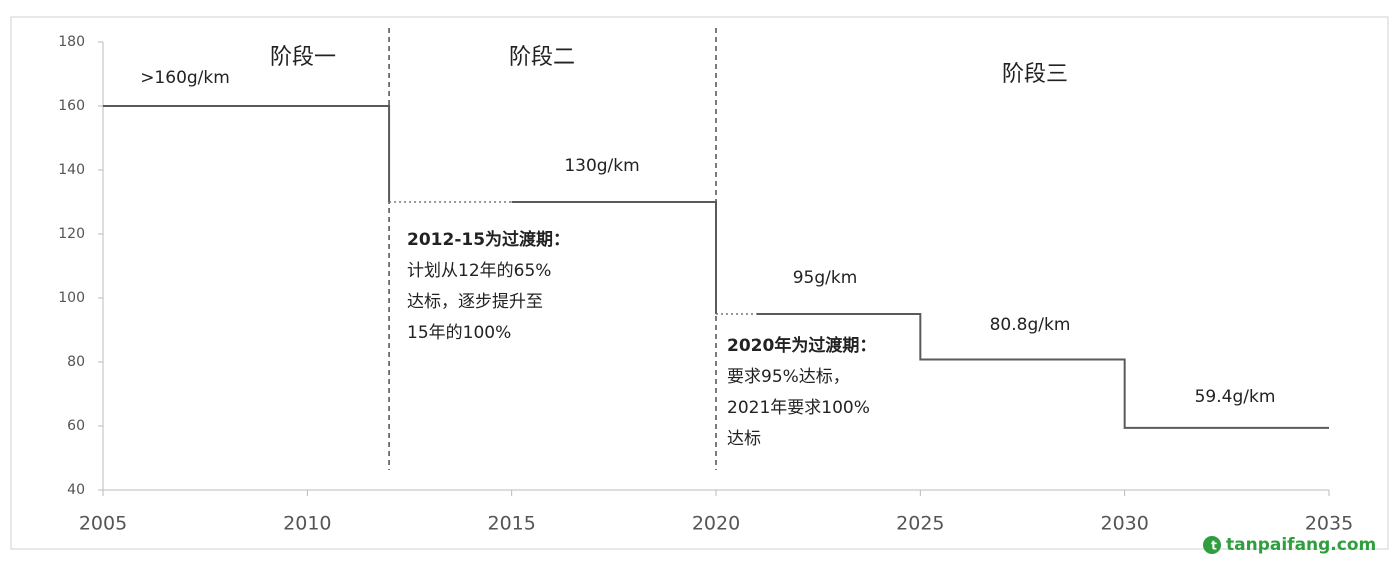  What do you see at coordinates (920, 524) in the screenshot?
I see `x-tick-label: 2025` at bounding box center [920, 524].